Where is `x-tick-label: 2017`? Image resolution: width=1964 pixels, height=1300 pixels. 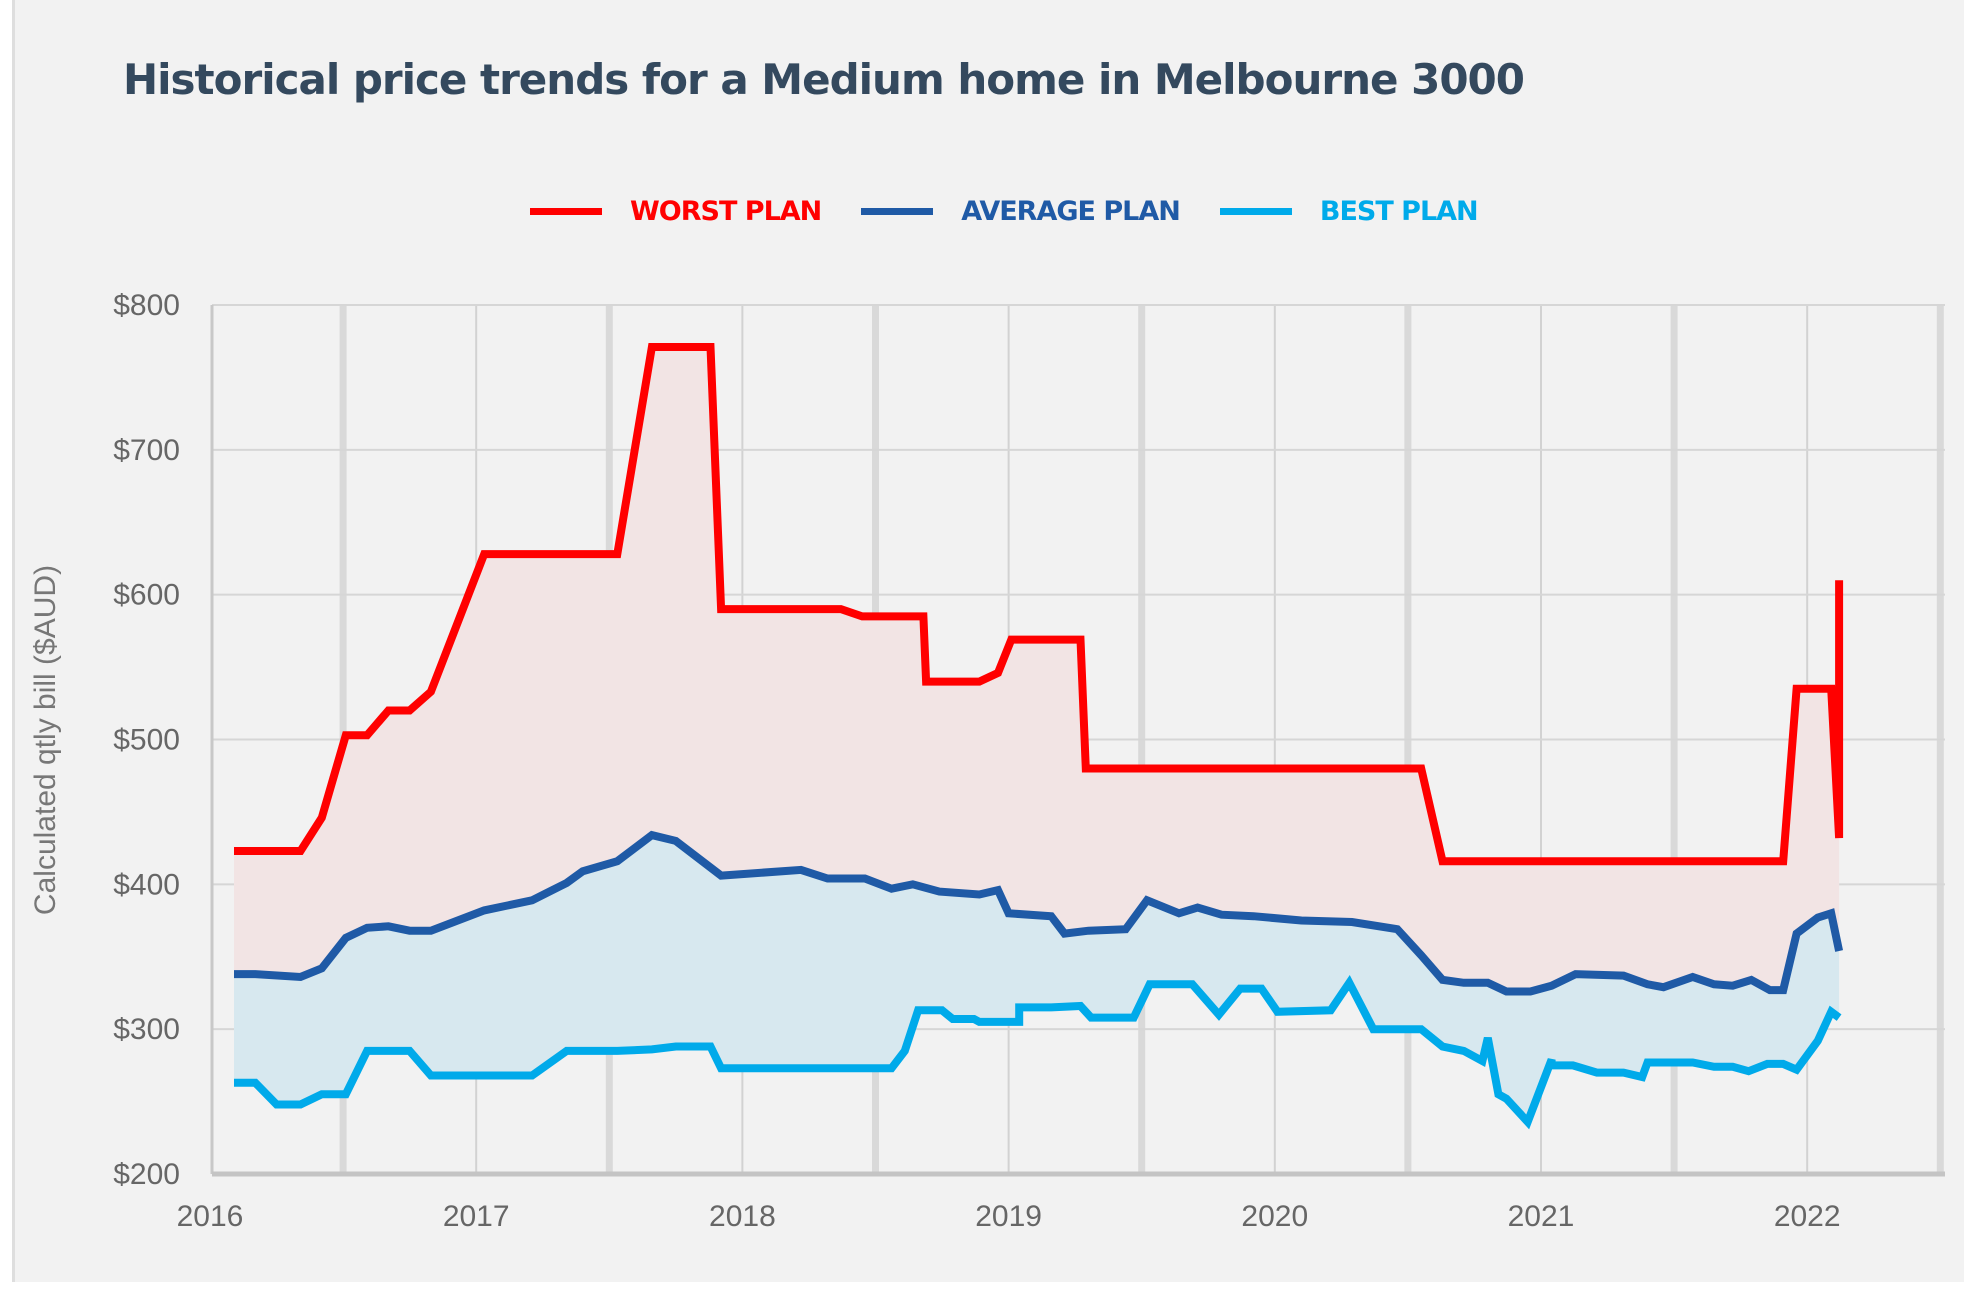 x-tick-label: 2017 is located at coordinates (476, 1216).